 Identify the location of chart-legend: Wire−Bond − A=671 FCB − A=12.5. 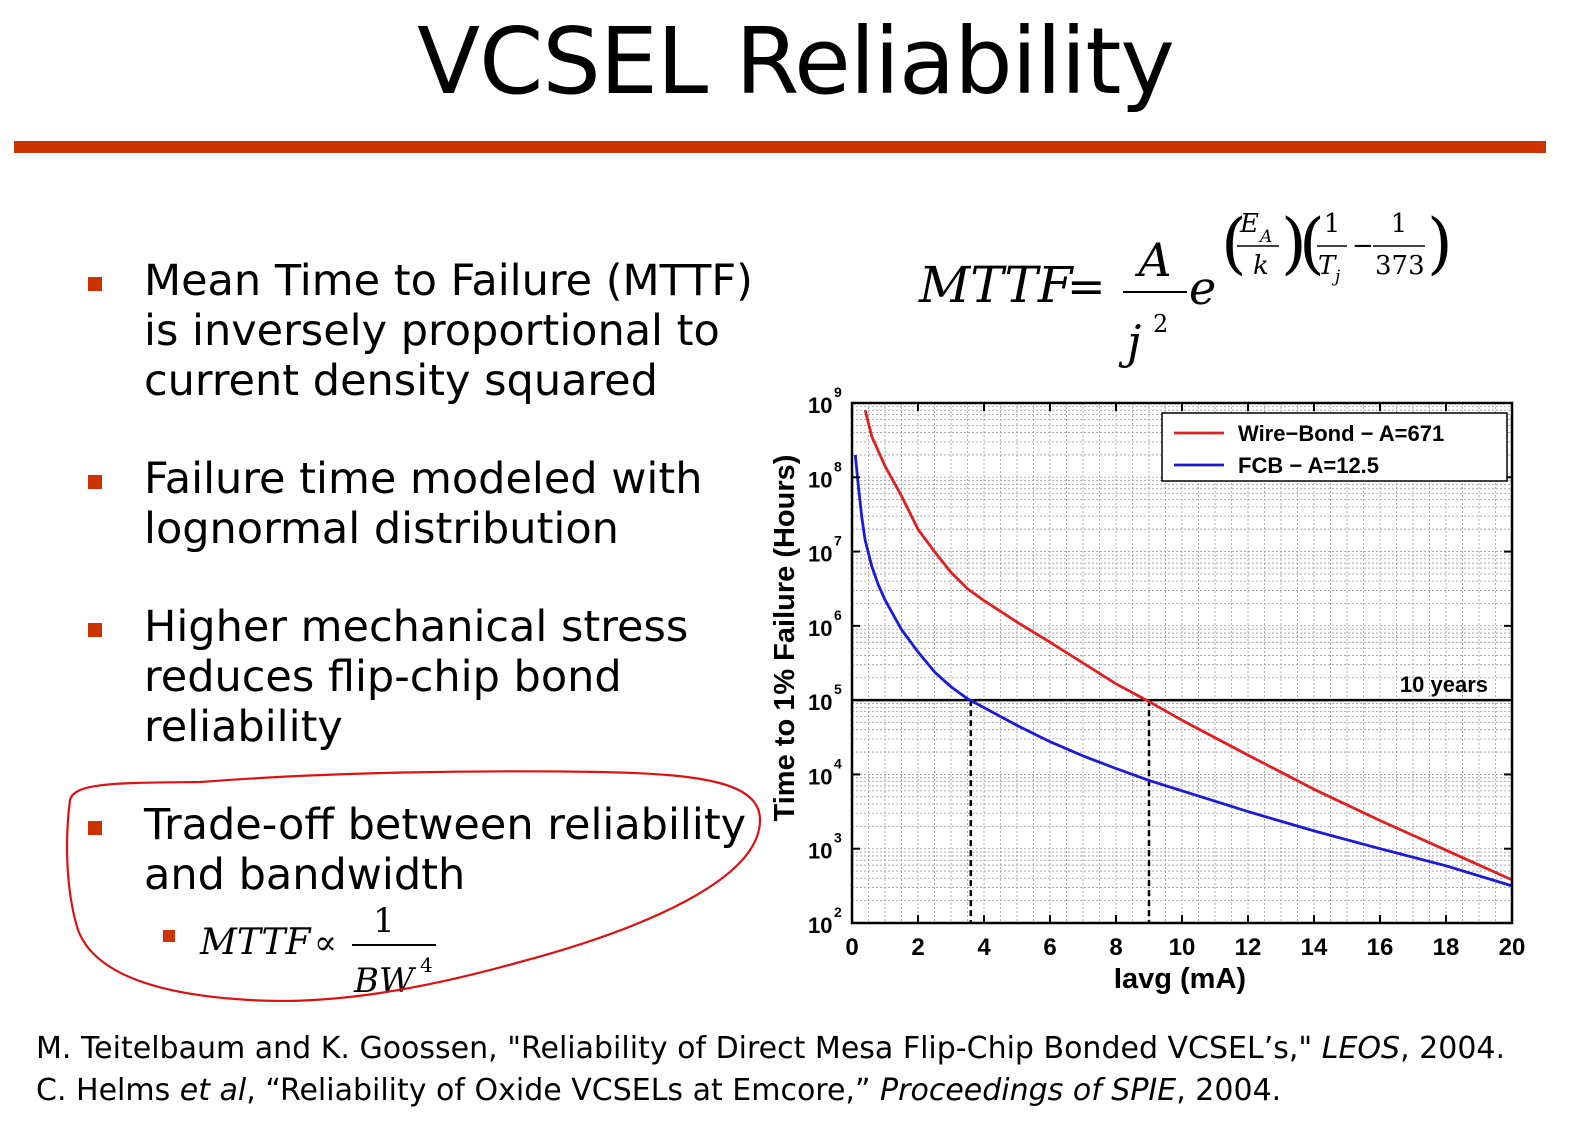
(1334, 447).